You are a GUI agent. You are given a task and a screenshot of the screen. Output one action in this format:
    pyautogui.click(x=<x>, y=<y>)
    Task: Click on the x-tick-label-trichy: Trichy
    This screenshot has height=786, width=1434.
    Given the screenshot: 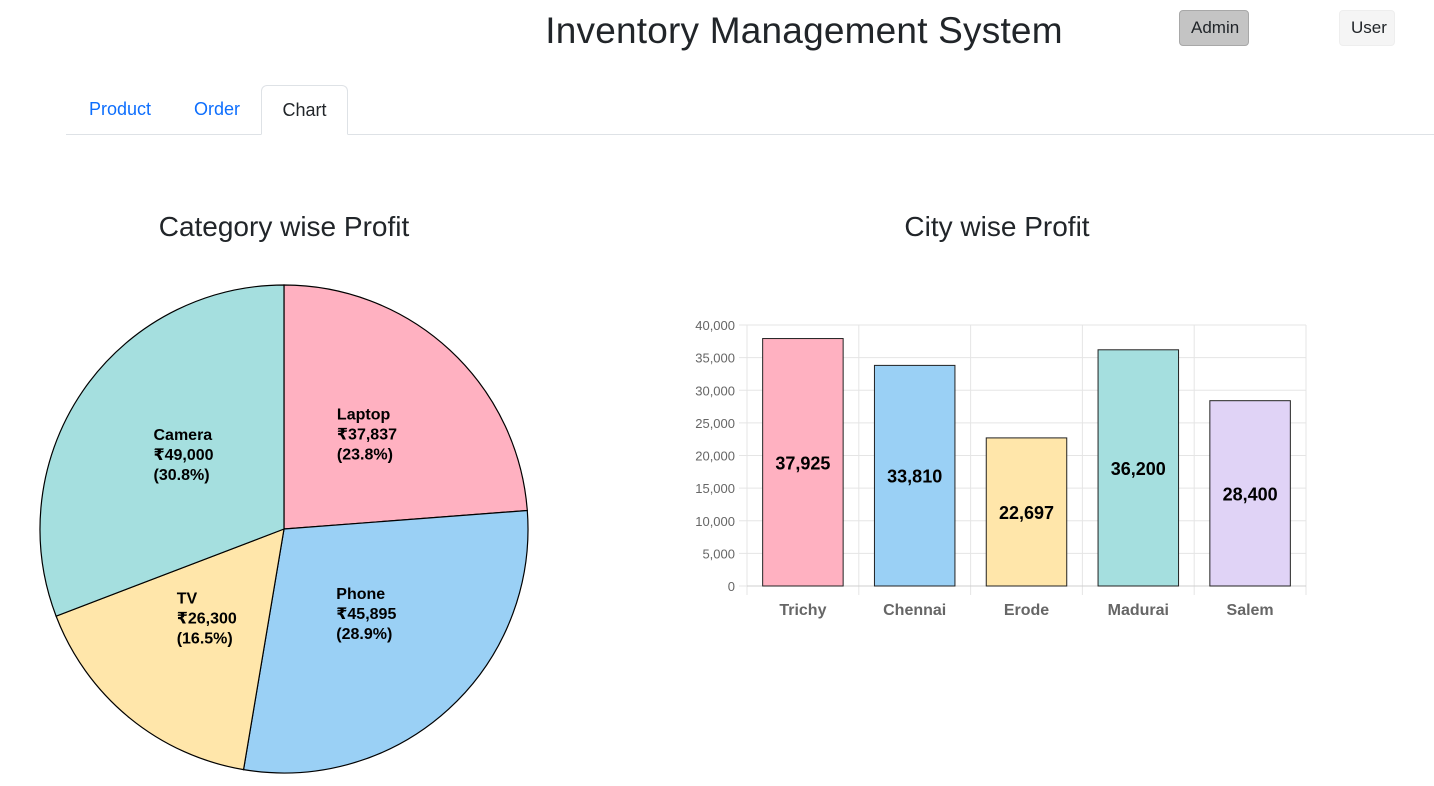 What is the action you would take?
    pyautogui.click(x=802, y=610)
    